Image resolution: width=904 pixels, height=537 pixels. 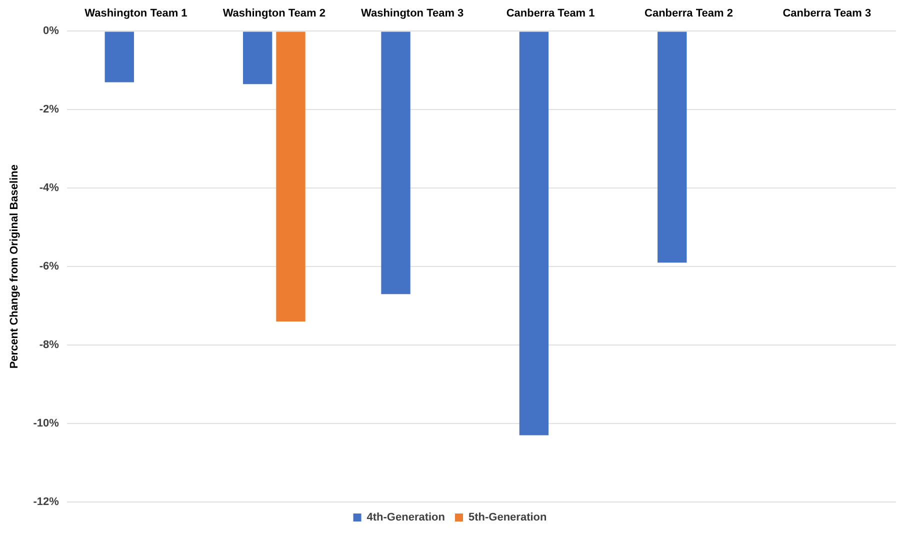 What do you see at coordinates (49, 110) in the screenshot?
I see `y-tick-label: -2%` at bounding box center [49, 110].